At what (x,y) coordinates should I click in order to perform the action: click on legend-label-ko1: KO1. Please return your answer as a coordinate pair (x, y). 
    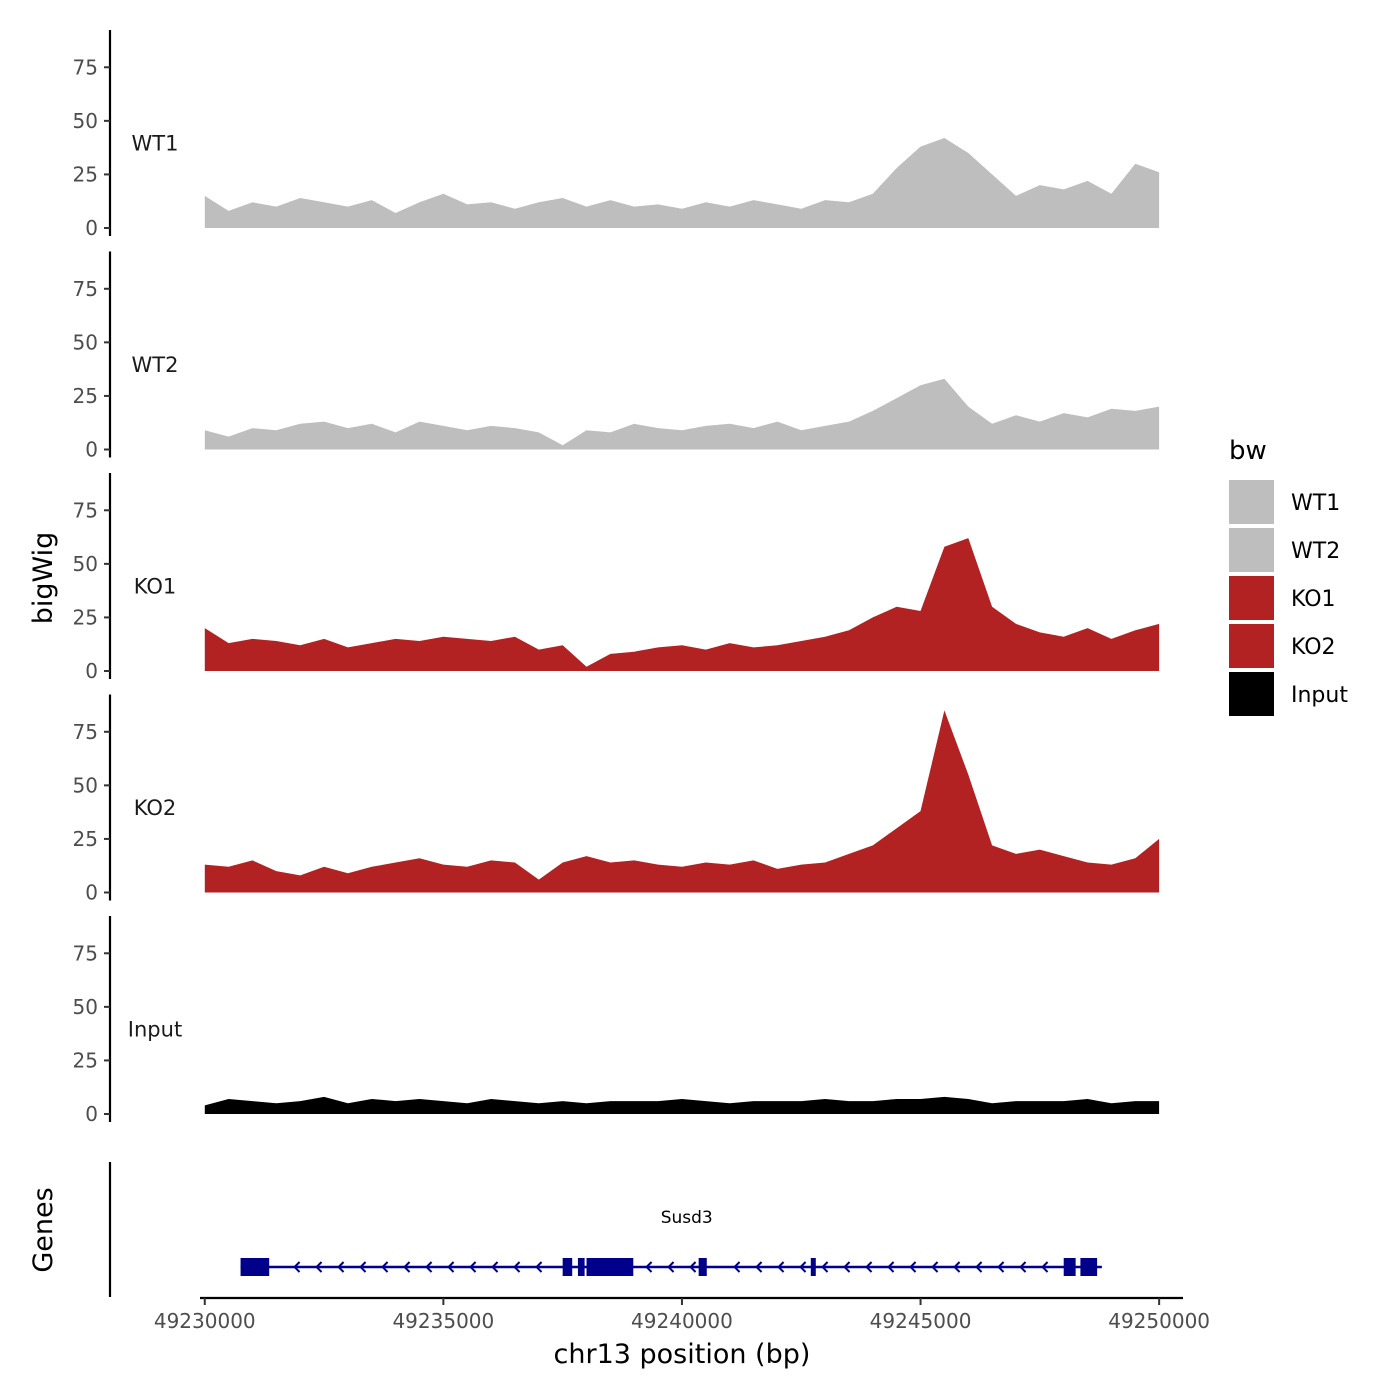
    Looking at the image, I should click on (1313, 599).